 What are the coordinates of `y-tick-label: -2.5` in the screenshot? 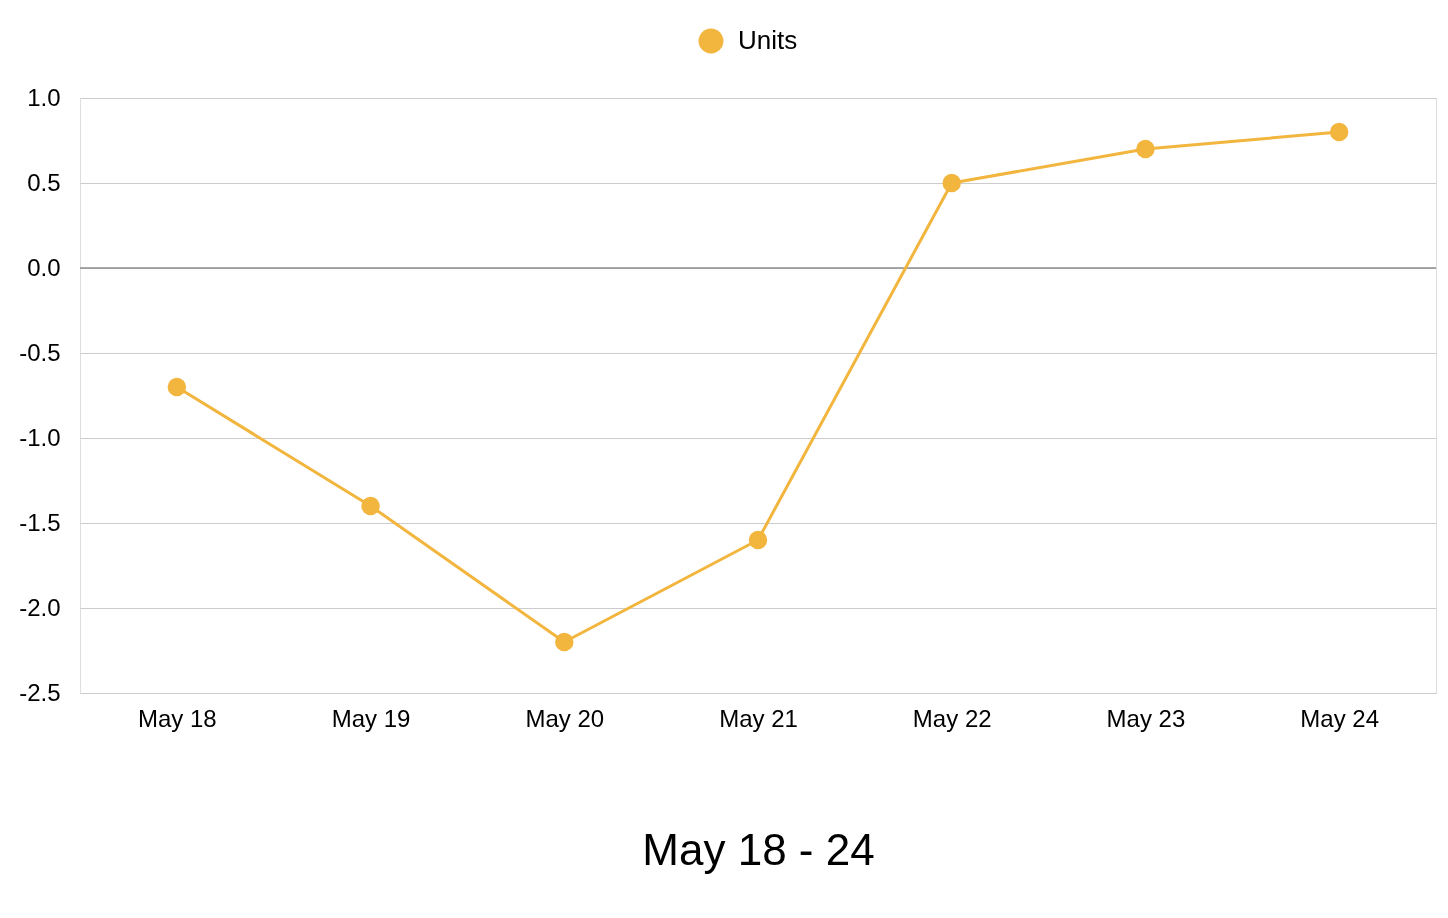 It's located at (40, 692).